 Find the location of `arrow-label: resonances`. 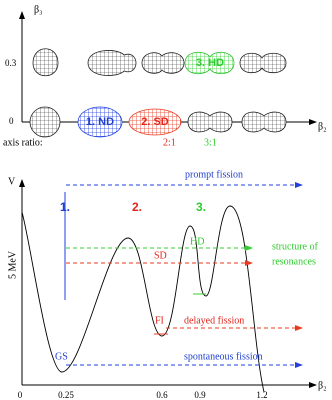

arrow-label: resonances is located at coordinates (294, 261).